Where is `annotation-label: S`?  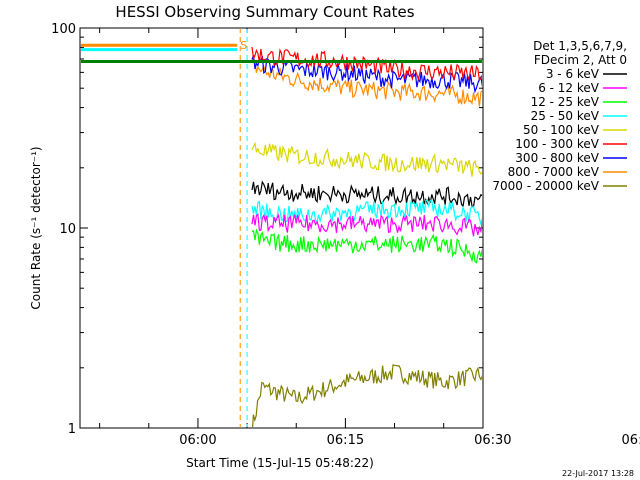
annotation-label: S is located at coordinates (243, 45).